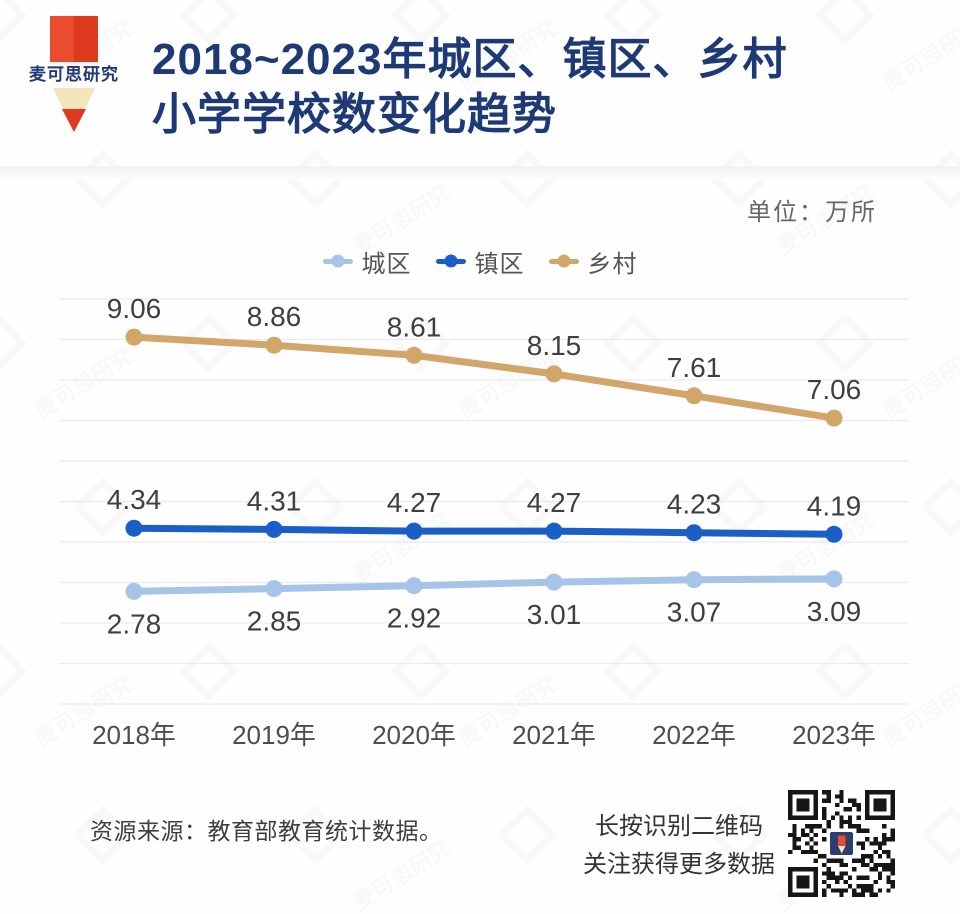 This screenshot has width=960, height=914. What do you see at coordinates (134, 735) in the screenshot?
I see `x-axis-label-0: 2018年` at bounding box center [134, 735].